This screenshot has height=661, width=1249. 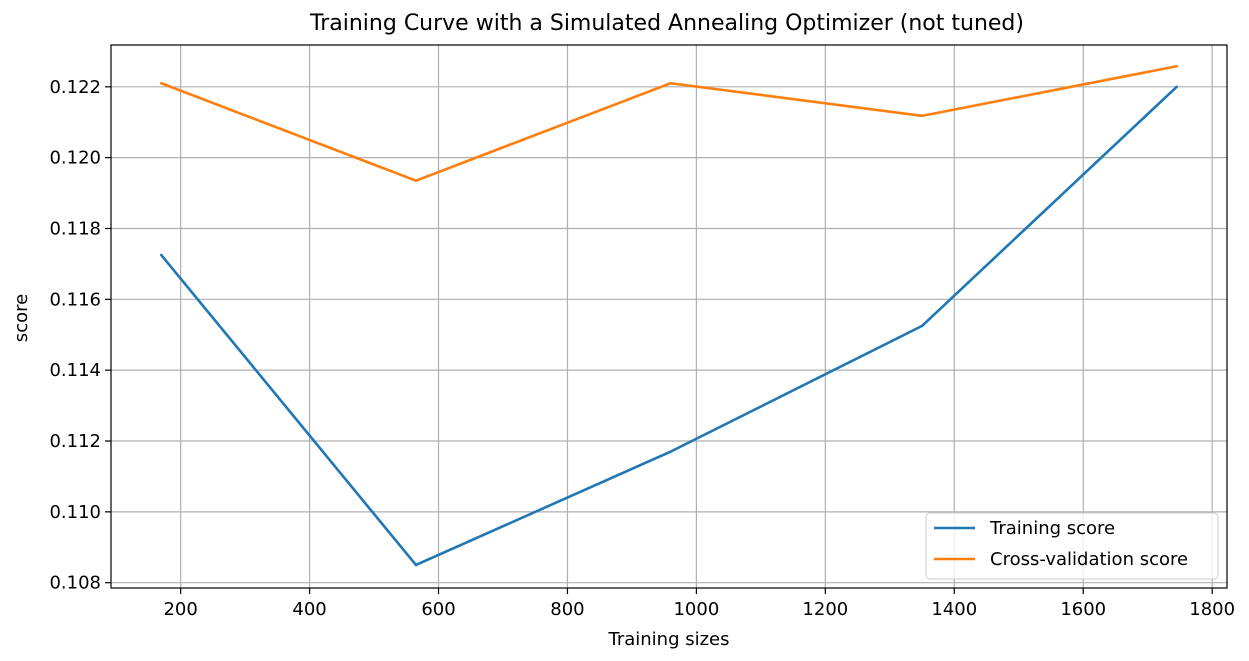 I want to click on y-tick-label: 0.108, so click(x=75, y=583).